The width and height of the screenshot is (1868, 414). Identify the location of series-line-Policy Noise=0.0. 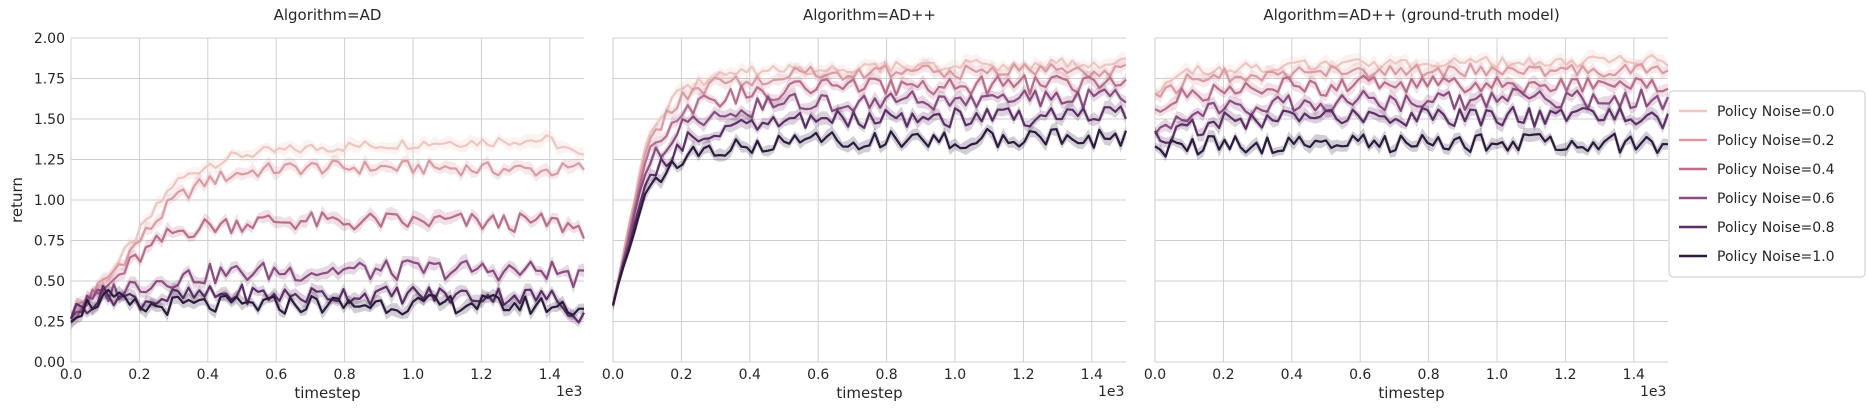
(327, 227).